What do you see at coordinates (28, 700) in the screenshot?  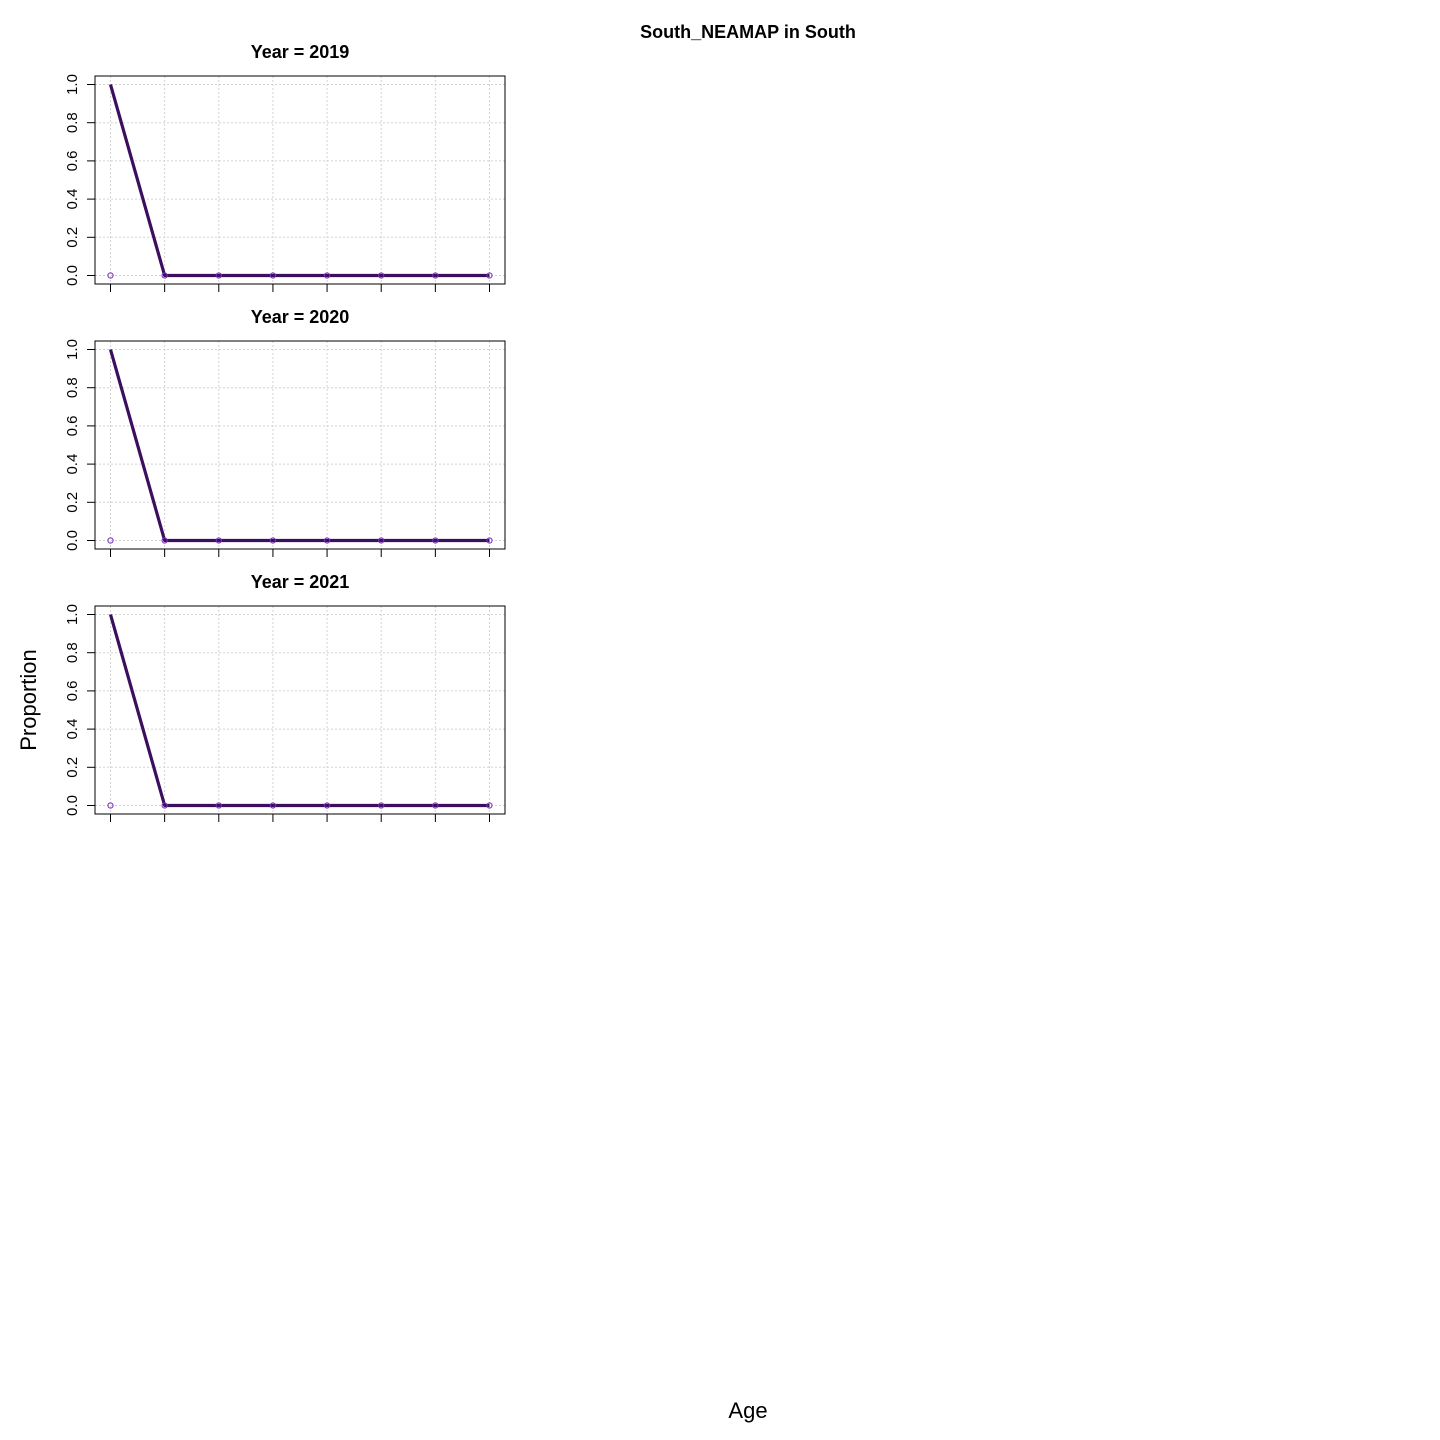 I see `y-axis-label: Proportion` at bounding box center [28, 700].